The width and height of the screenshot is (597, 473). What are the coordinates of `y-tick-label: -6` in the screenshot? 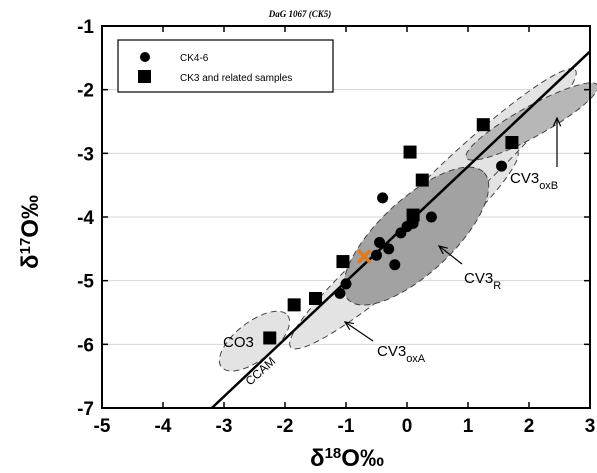 It's located at (85, 345).